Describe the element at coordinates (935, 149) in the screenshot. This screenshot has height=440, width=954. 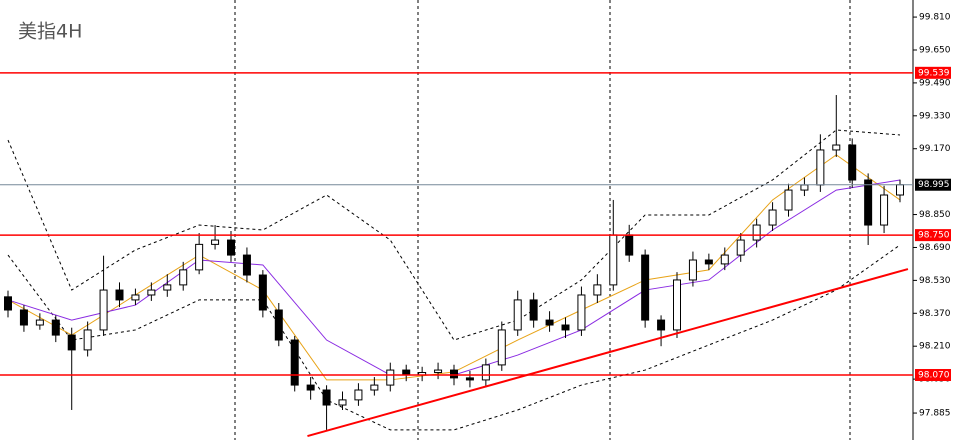
I see `y-tick-label: 99.170` at that location.